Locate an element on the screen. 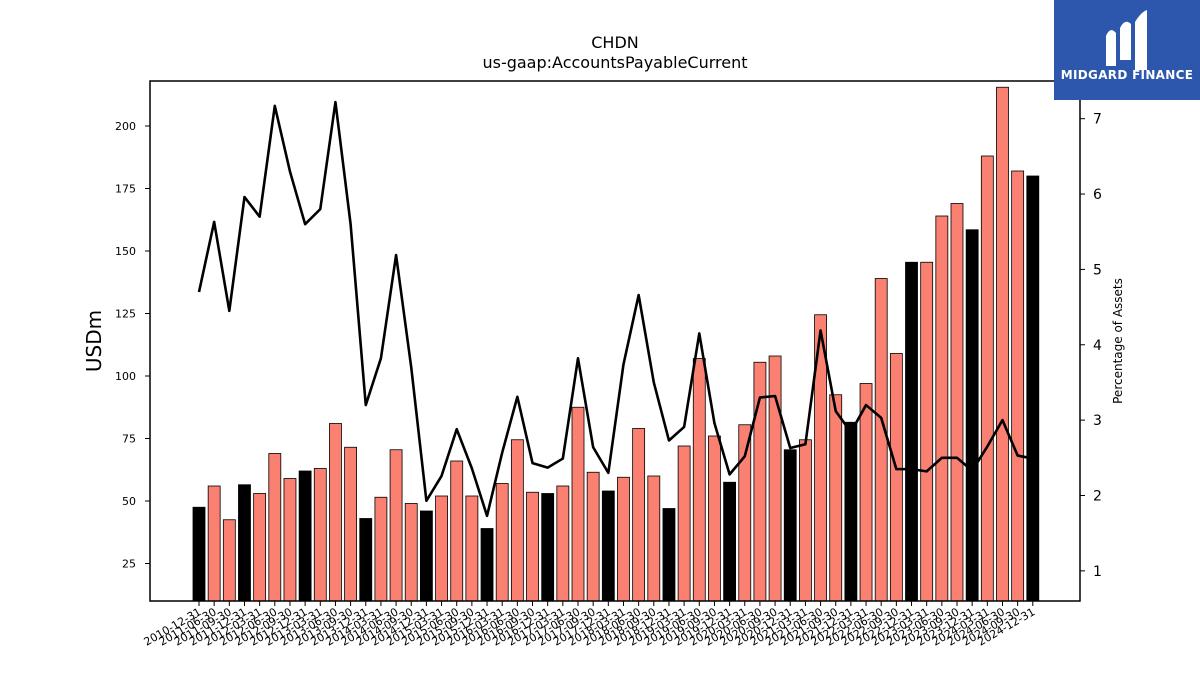  y2-axis-label: Percentage of Assets is located at coordinates (1118, 341).